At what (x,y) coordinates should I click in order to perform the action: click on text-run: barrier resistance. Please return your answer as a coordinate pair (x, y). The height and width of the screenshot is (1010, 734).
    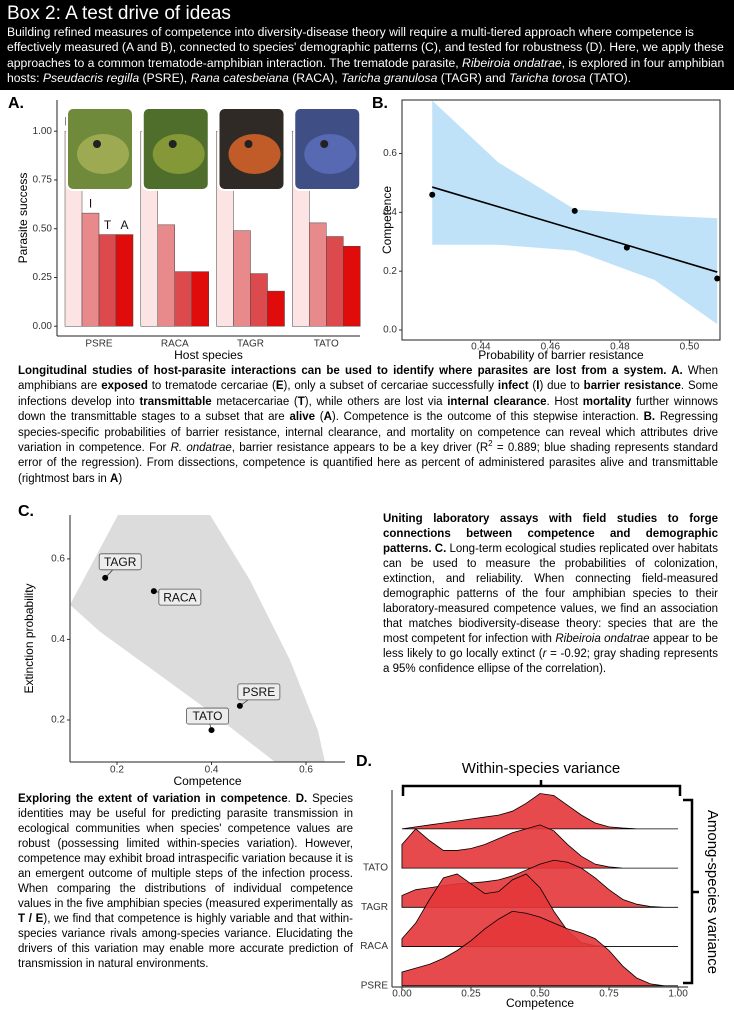
    Looking at the image, I should click on (632, 386).